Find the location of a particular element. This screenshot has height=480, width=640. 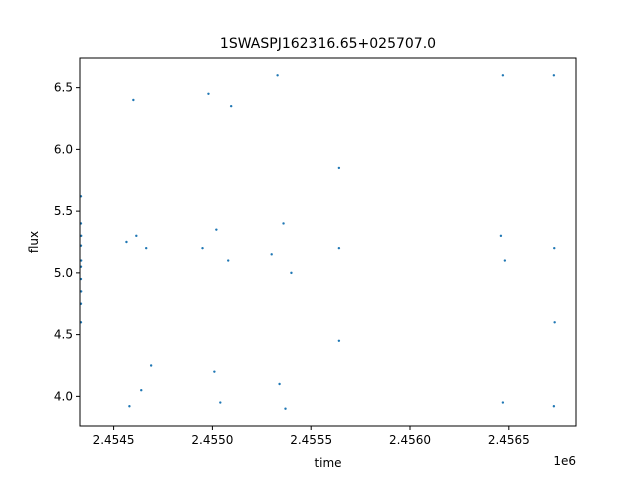

y-tick-label: 6.0 is located at coordinates (63, 149).